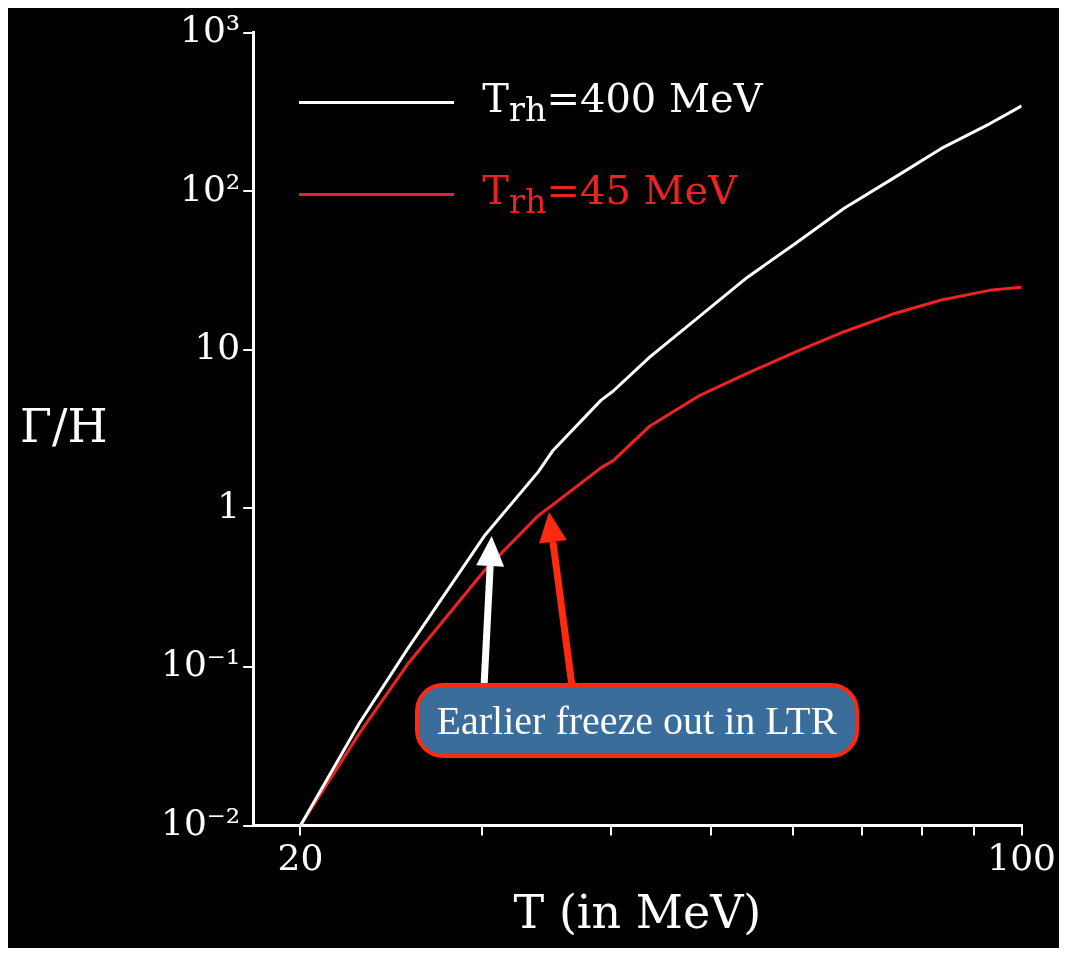 The image size is (1067, 959). Describe the element at coordinates (200, 822) in the screenshot. I see `y-tick-label: 10⁻²` at that location.